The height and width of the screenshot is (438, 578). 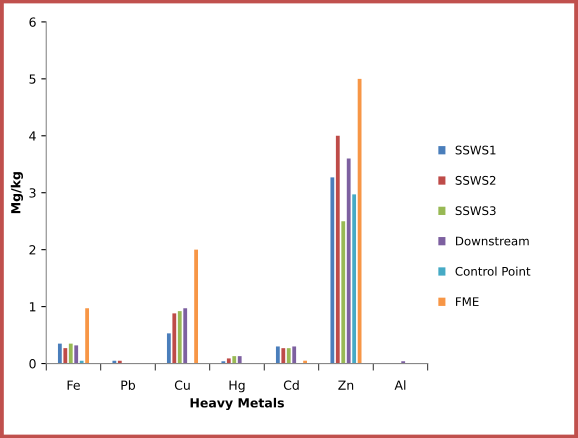 What do you see at coordinates (346, 385) in the screenshot?
I see `x-tick-label: Zn` at bounding box center [346, 385].